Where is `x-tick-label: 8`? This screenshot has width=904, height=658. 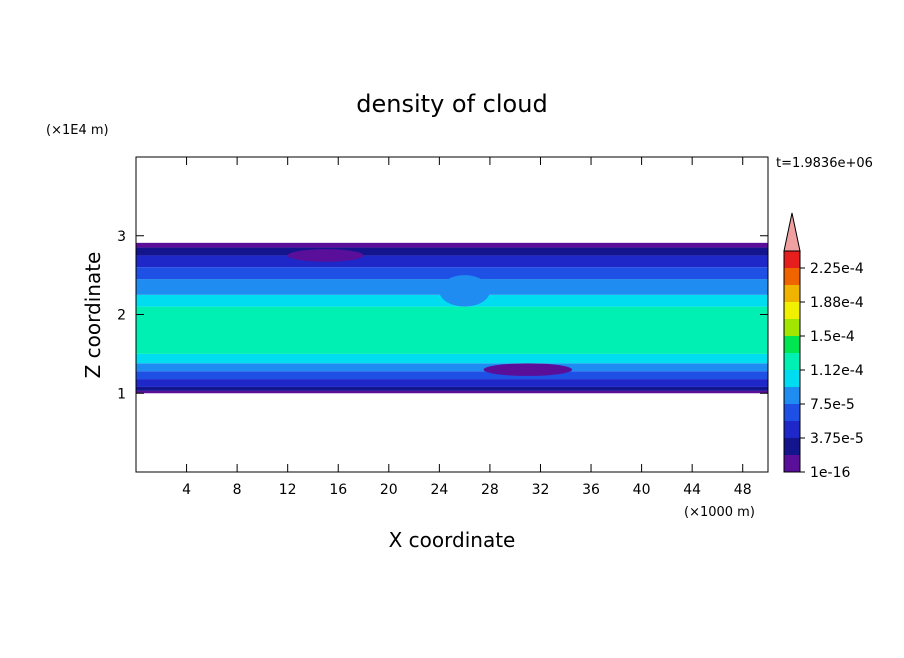 x-tick-label: 8 is located at coordinates (237, 490).